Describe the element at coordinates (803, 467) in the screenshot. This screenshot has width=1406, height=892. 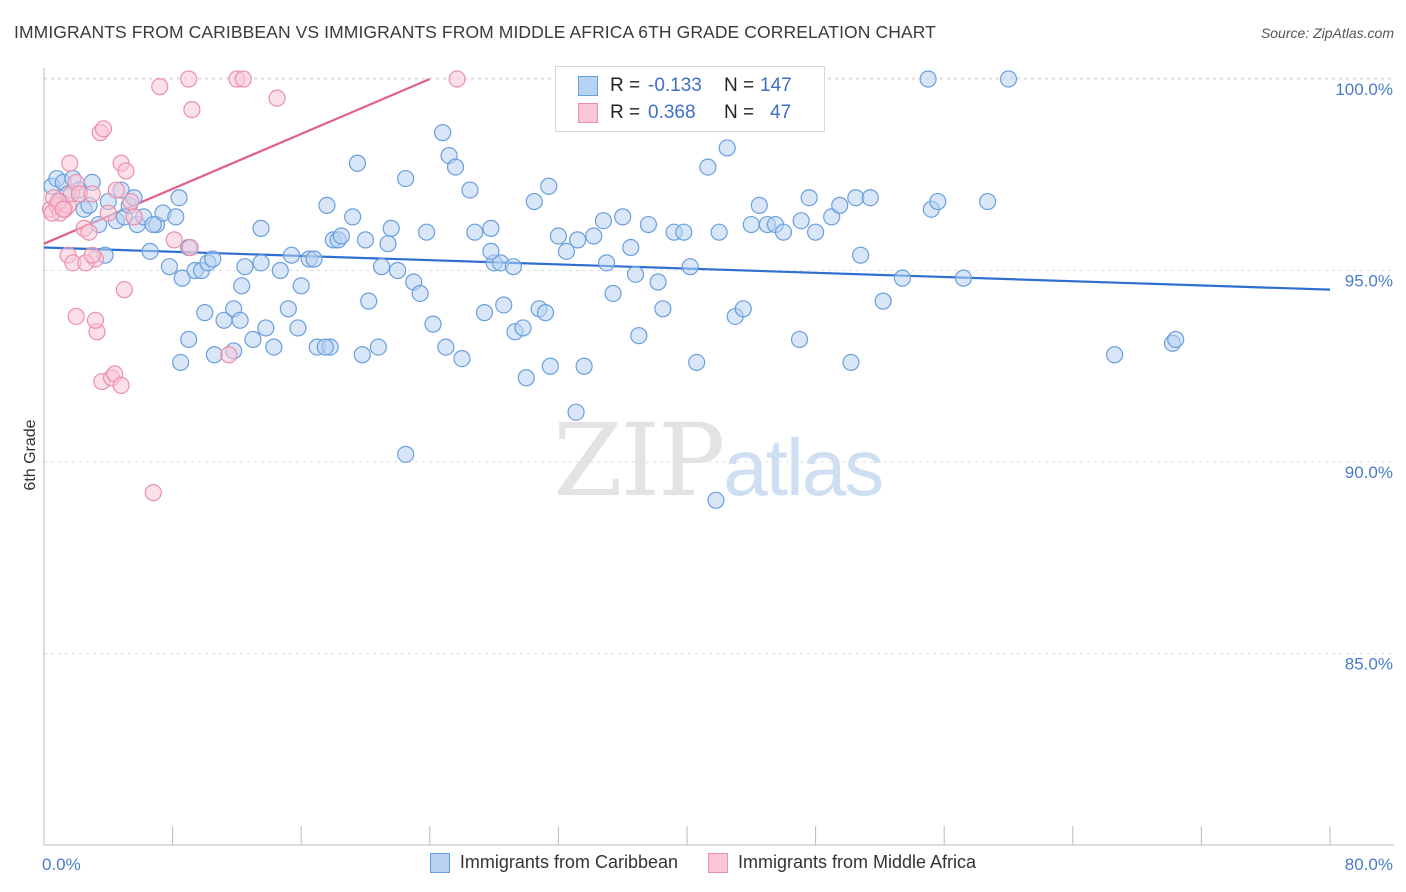
I see `watermark-atlas: atlas` at that location.